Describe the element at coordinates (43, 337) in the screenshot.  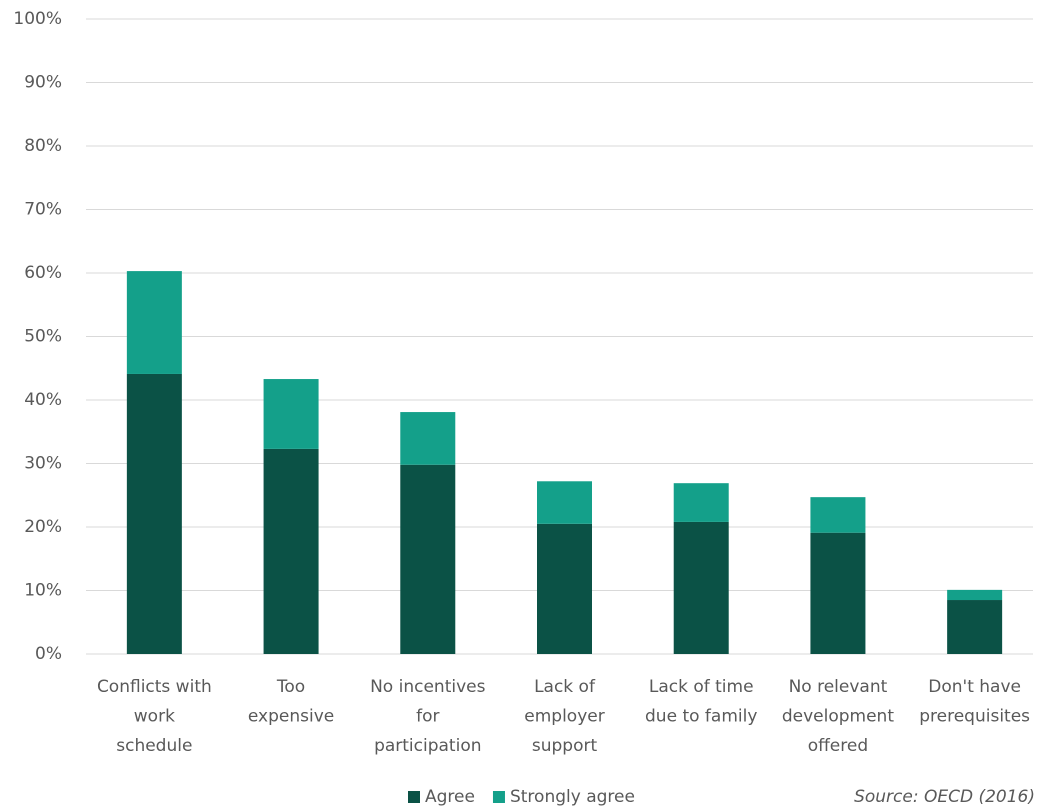
I see `y-tick-label: 50%` at that location.